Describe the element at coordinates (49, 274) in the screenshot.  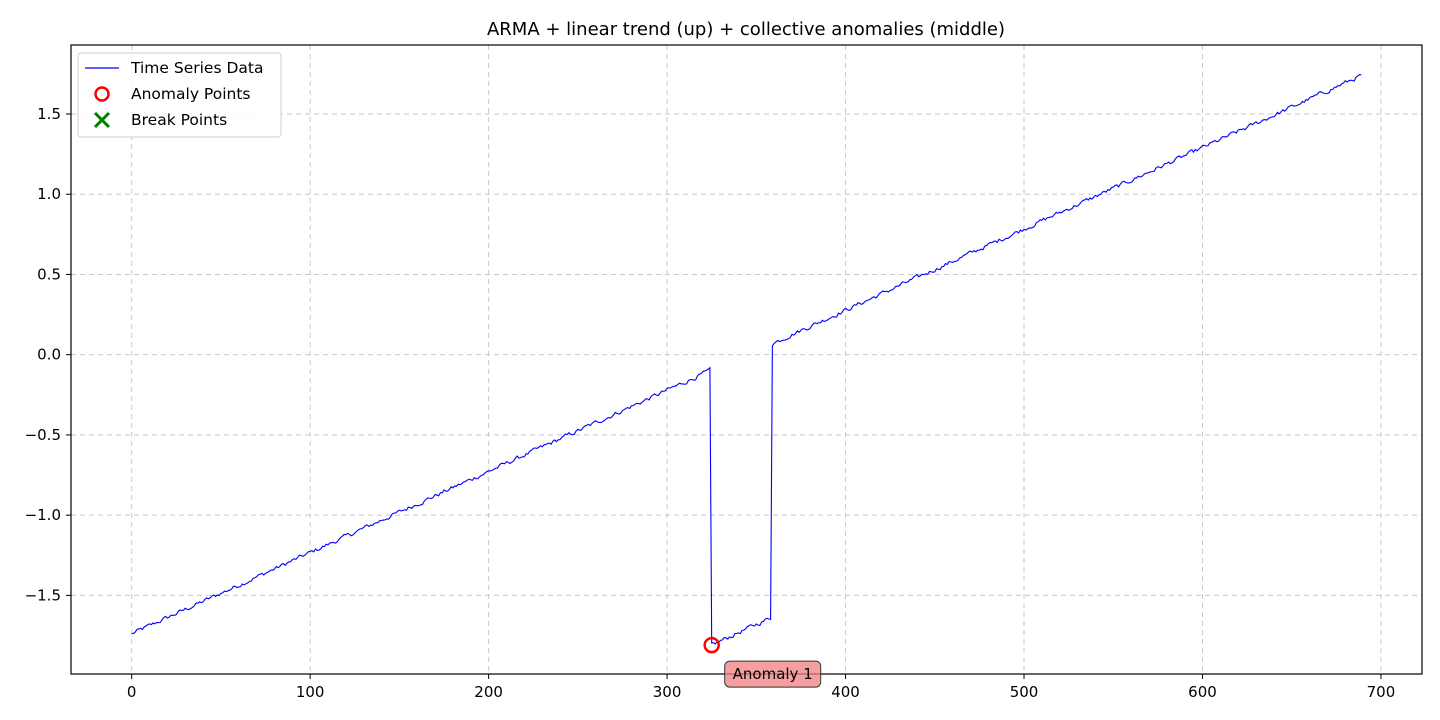
I see `y-tick-label: 0.5` at that location.